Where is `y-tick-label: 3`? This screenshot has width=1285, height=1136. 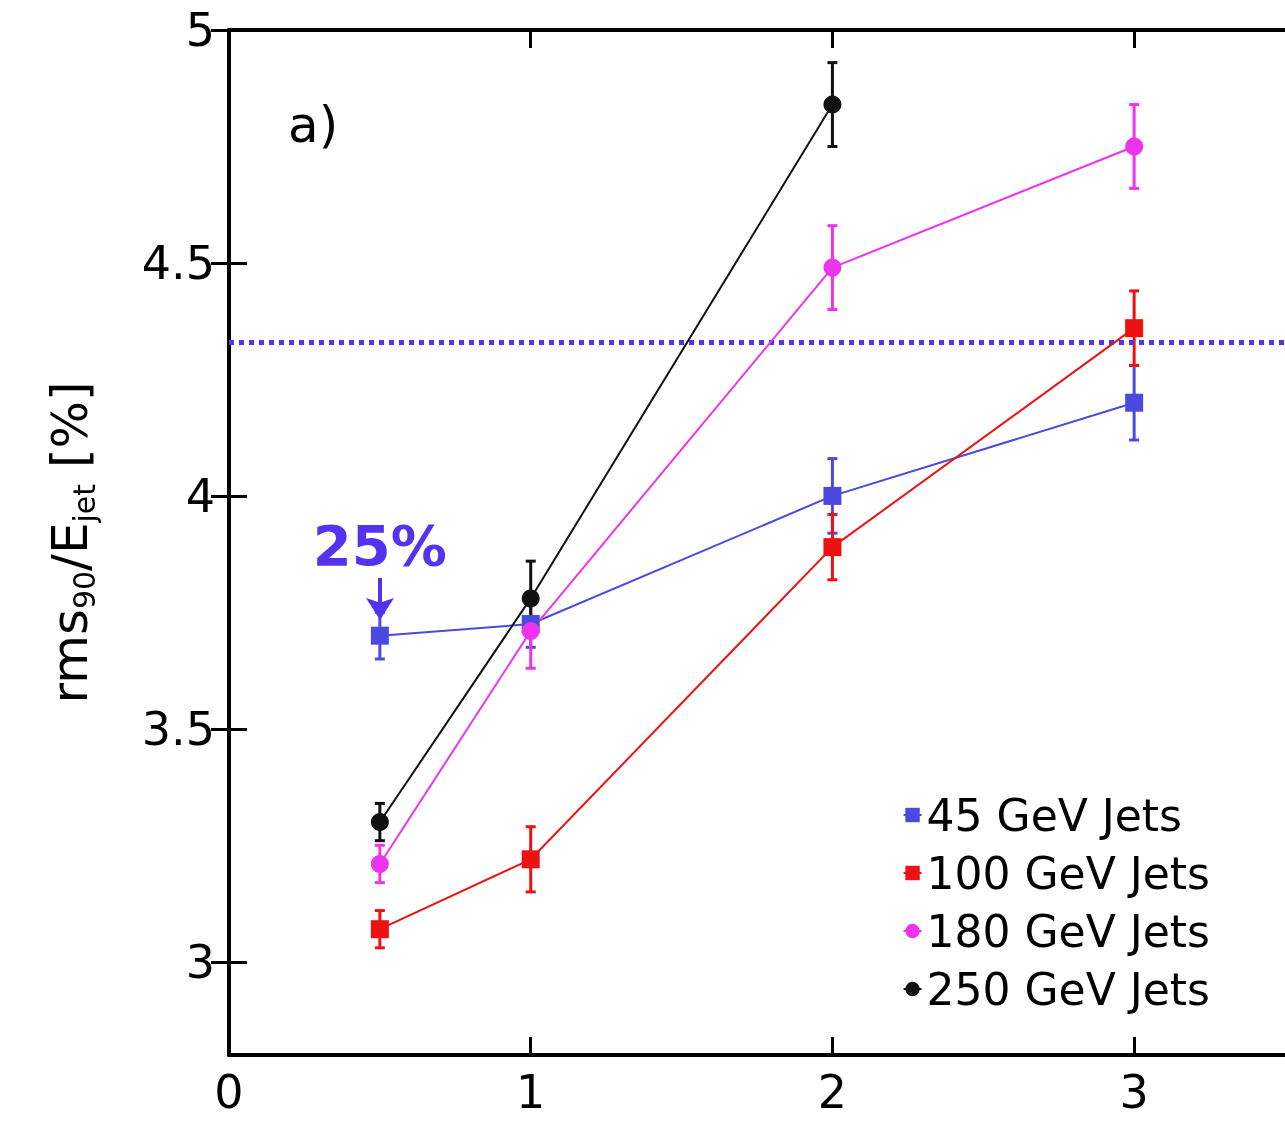
y-tick-label: 3 is located at coordinates (200, 961).